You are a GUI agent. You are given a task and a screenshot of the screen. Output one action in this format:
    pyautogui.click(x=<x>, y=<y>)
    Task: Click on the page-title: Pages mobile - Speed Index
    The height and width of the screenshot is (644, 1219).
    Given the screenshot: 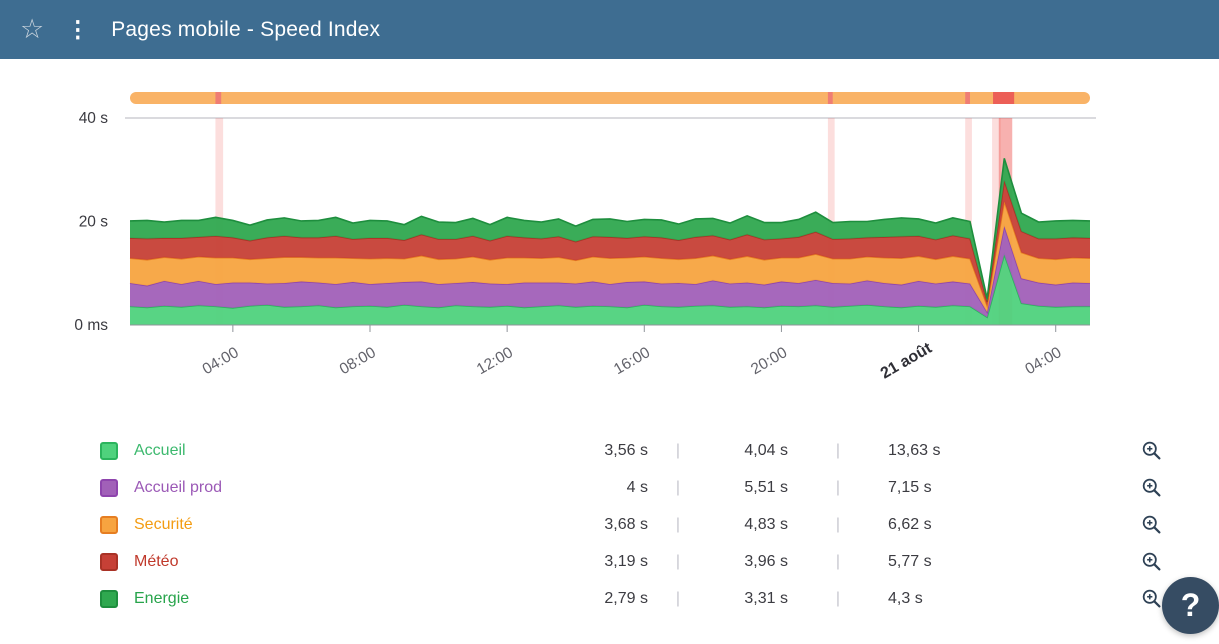 What is the action you would take?
    pyautogui.click(x=246, y=29)
    